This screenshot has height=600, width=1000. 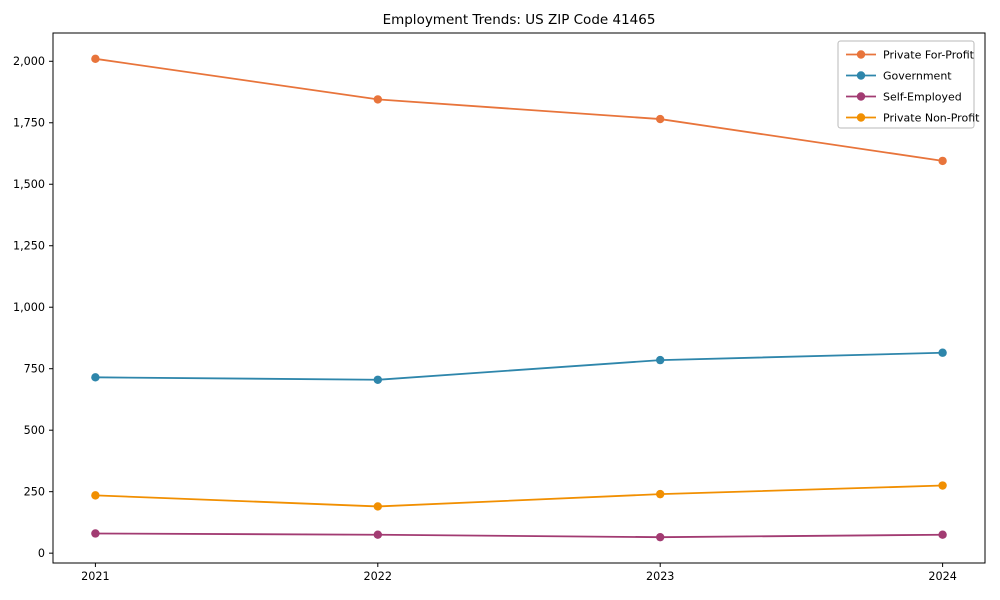 I want to click on y-tick-label: 500, so click(x=34, y=430).